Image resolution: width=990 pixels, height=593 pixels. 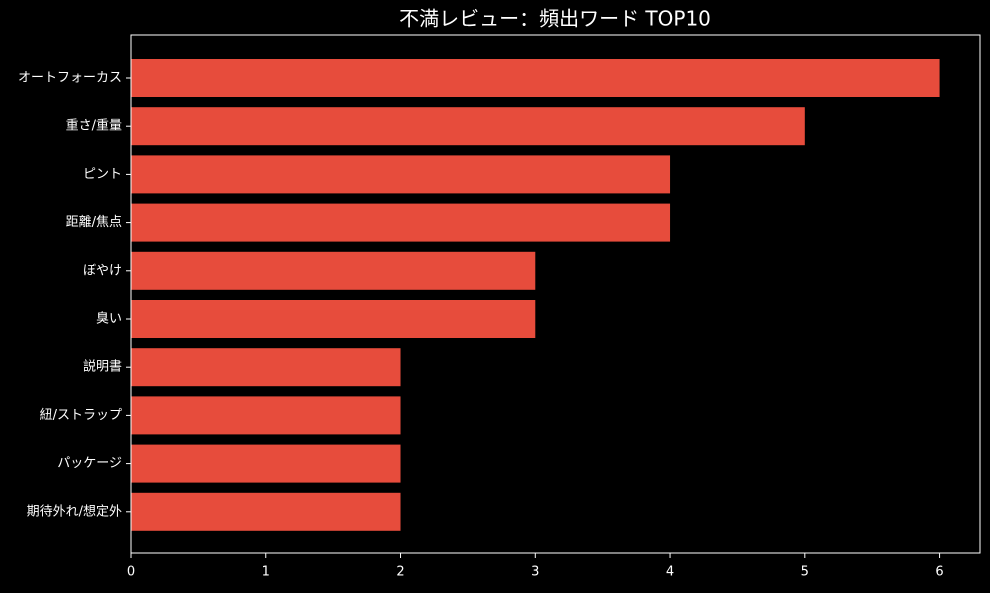 I want to click on x-tick-label: 4, so click(x=670, y=572).